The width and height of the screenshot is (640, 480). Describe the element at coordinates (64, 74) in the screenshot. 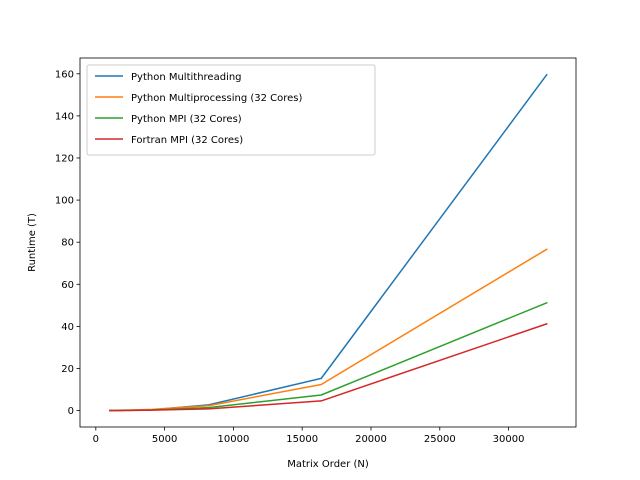

I see `y-tick-label: 160` at that location.